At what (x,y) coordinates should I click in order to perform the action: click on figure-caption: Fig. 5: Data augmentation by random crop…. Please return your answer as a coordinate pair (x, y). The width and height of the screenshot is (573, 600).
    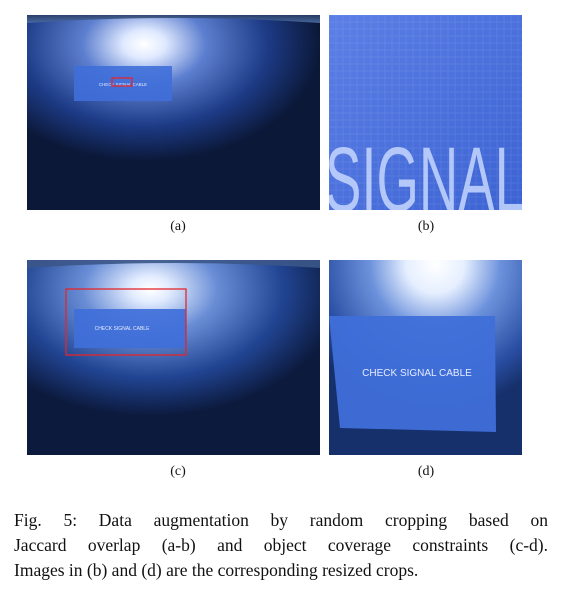
    Looking at the image, I should click on (281, 545).